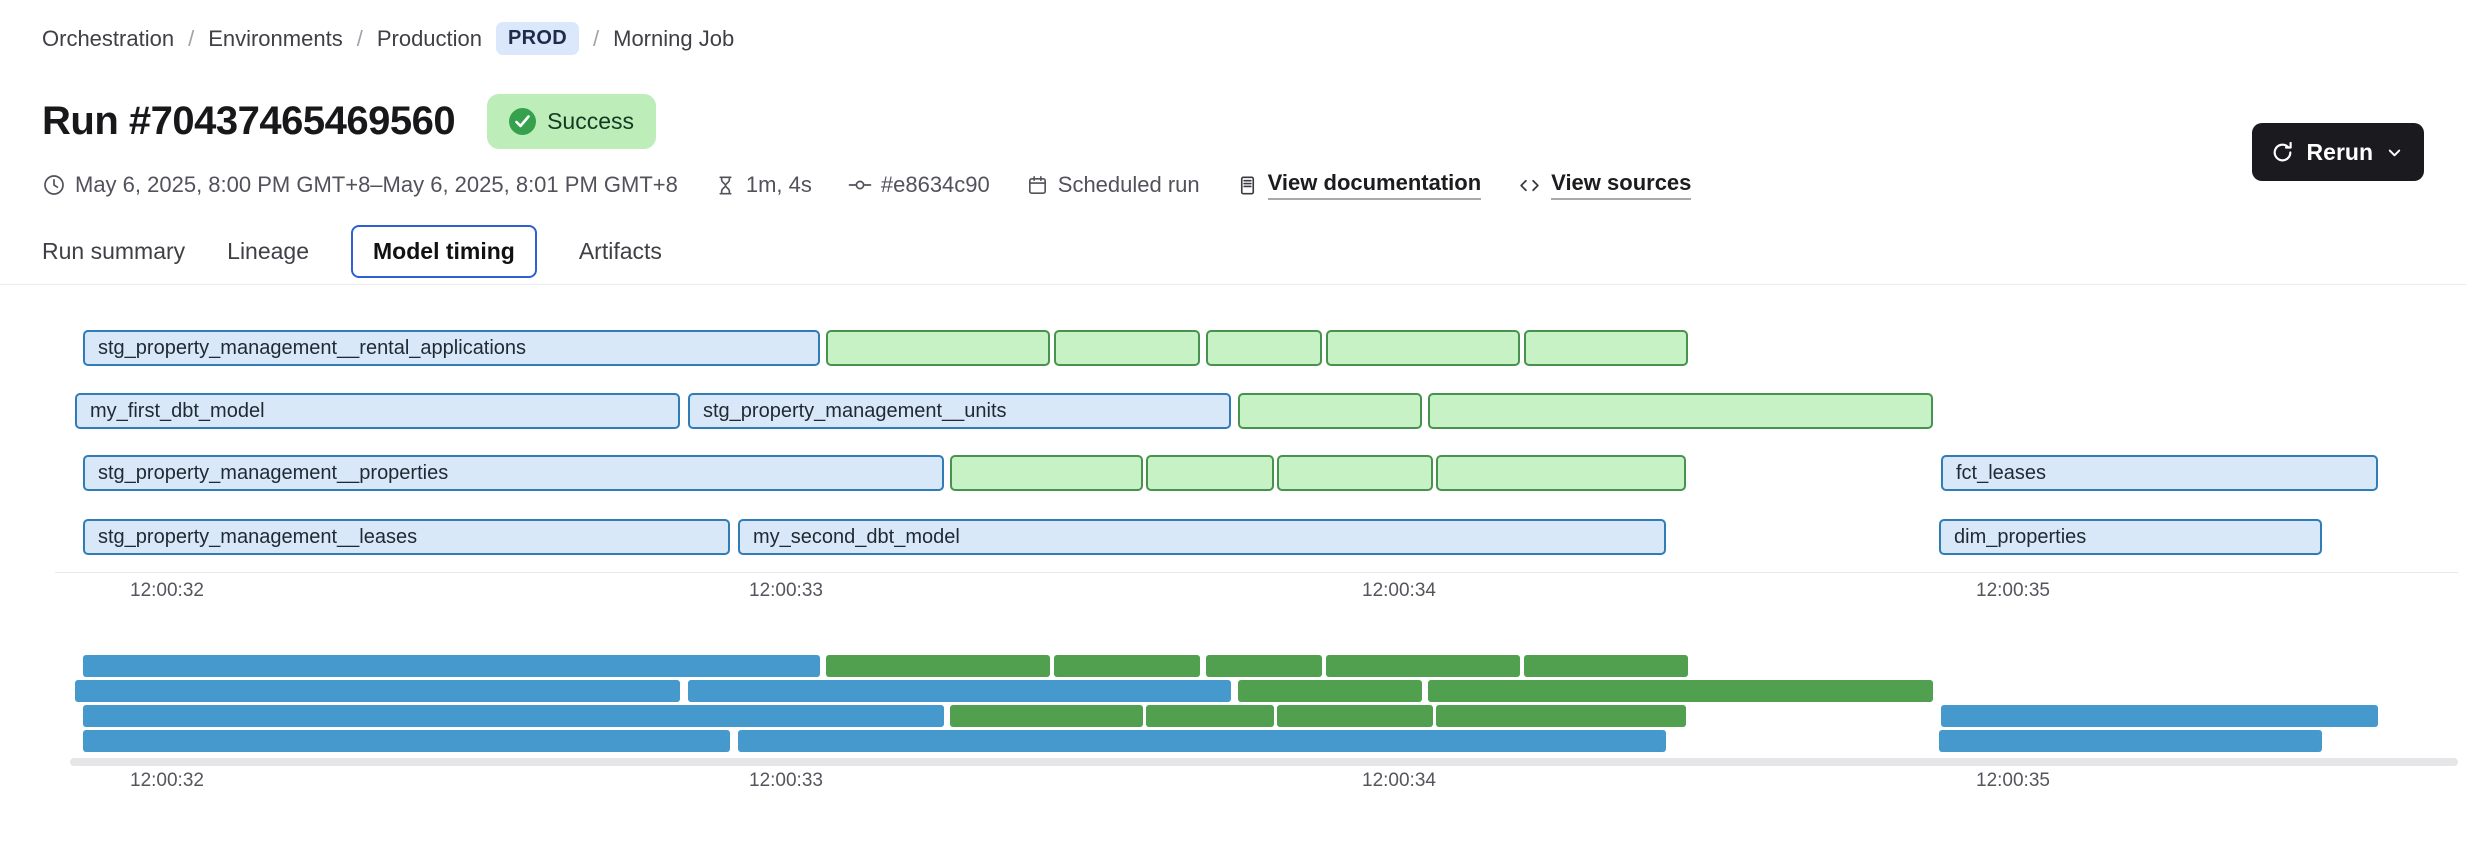 The image size is (2466, 842). I want to click on gantt-bar-label: dim_properties, so click(2020, 537).